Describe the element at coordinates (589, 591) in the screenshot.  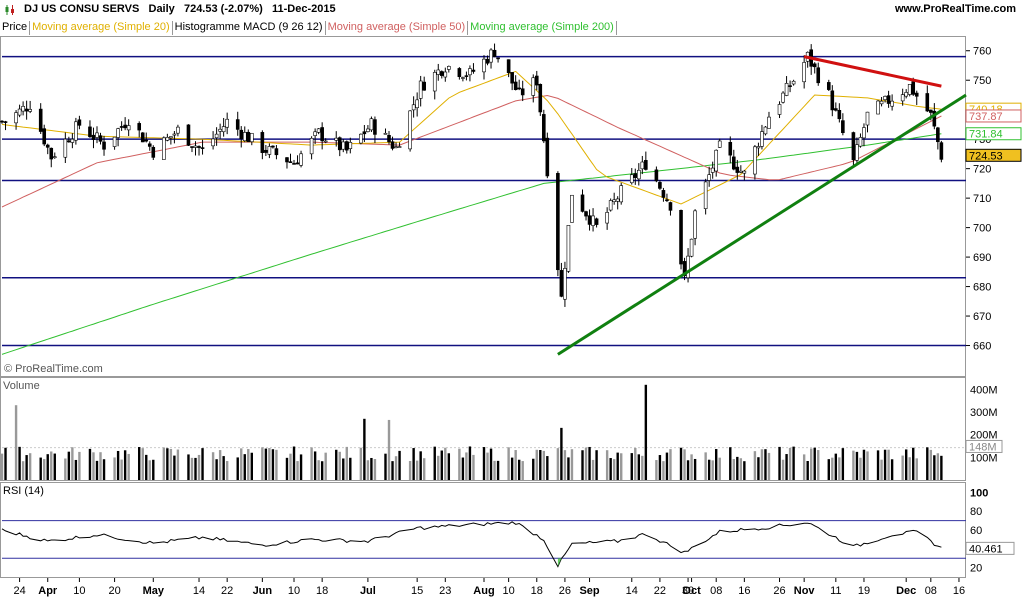
I see `x-tick-label: Sep` at that location.